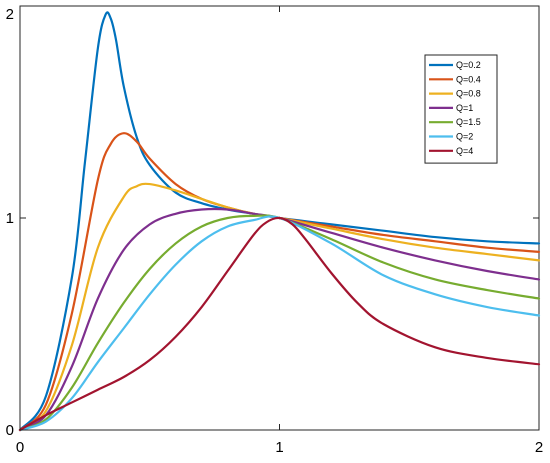 The image size is (550, 463). Describe the element at coordinates (20, 447) in the screenshot. I see `x-tick-label: 0` at that location.